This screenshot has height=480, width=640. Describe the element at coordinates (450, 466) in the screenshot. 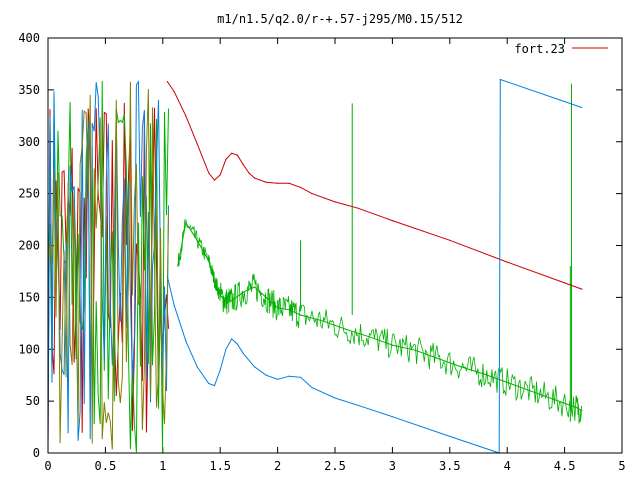

I see `x-tick-label: 3.5` at that location.